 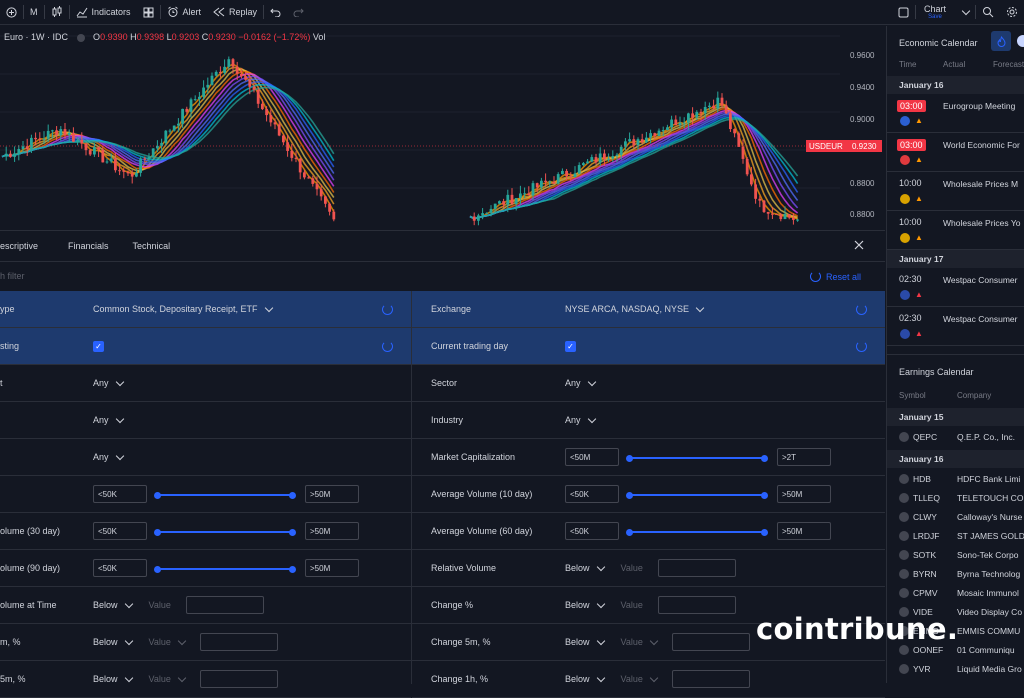 I want to click on alert-button: Alert, so click(x=184, y=12).